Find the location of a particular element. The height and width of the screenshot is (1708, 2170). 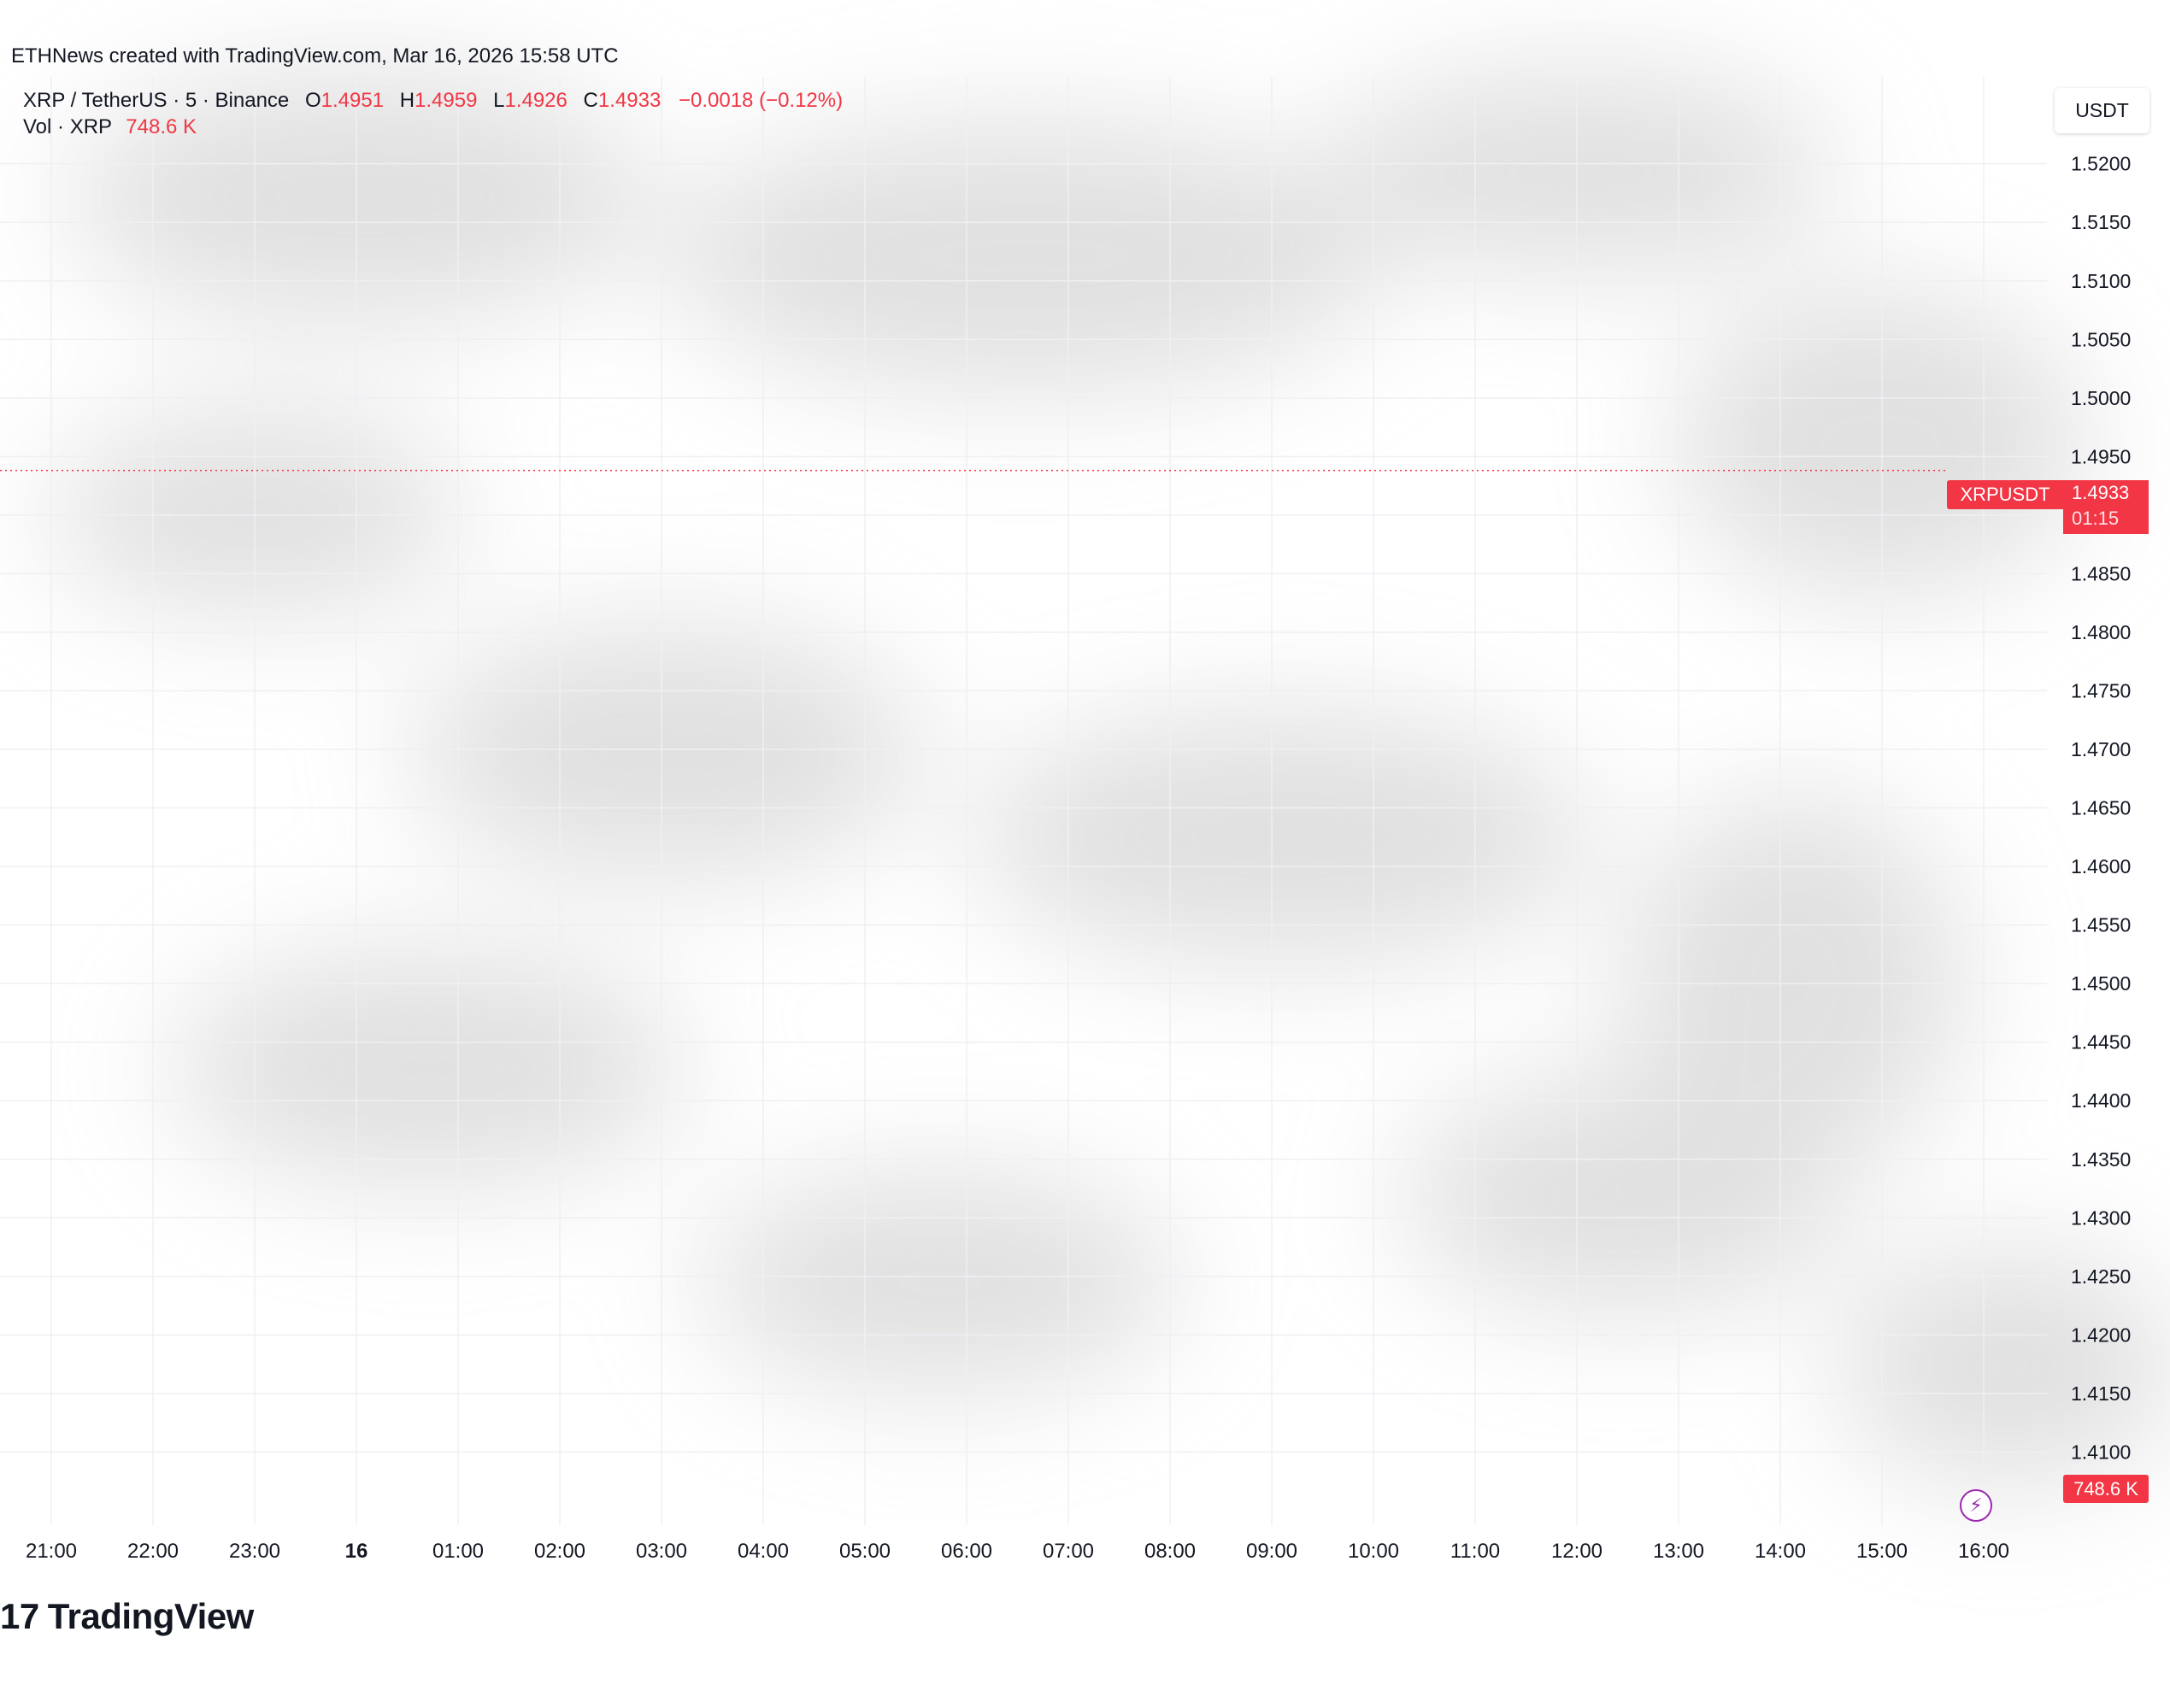

price-tick-label: 1.4450 is located at coordinates (2101, 1042).